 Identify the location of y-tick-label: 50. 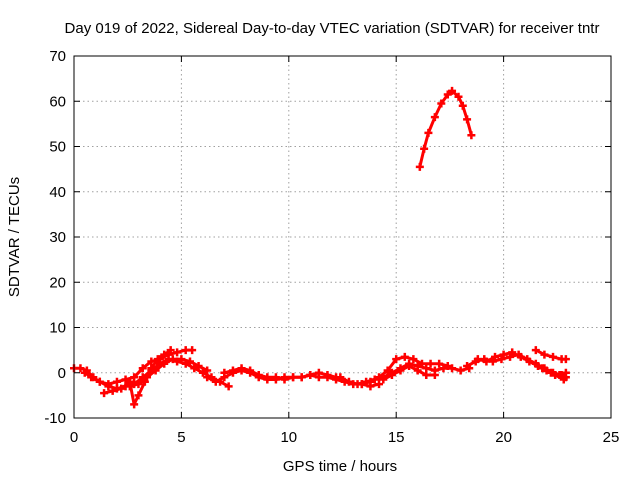
(57, 147).